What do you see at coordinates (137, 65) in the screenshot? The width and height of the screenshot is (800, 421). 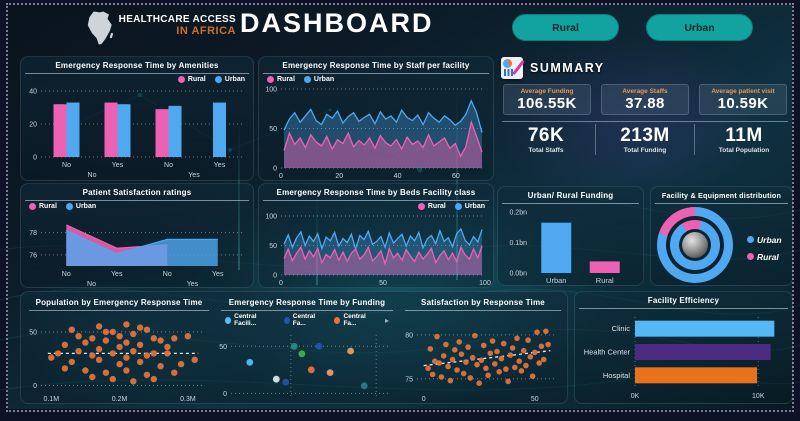 I see `chart-title: Emergency Response Time by Amenities` at bounding box center [137, 65].